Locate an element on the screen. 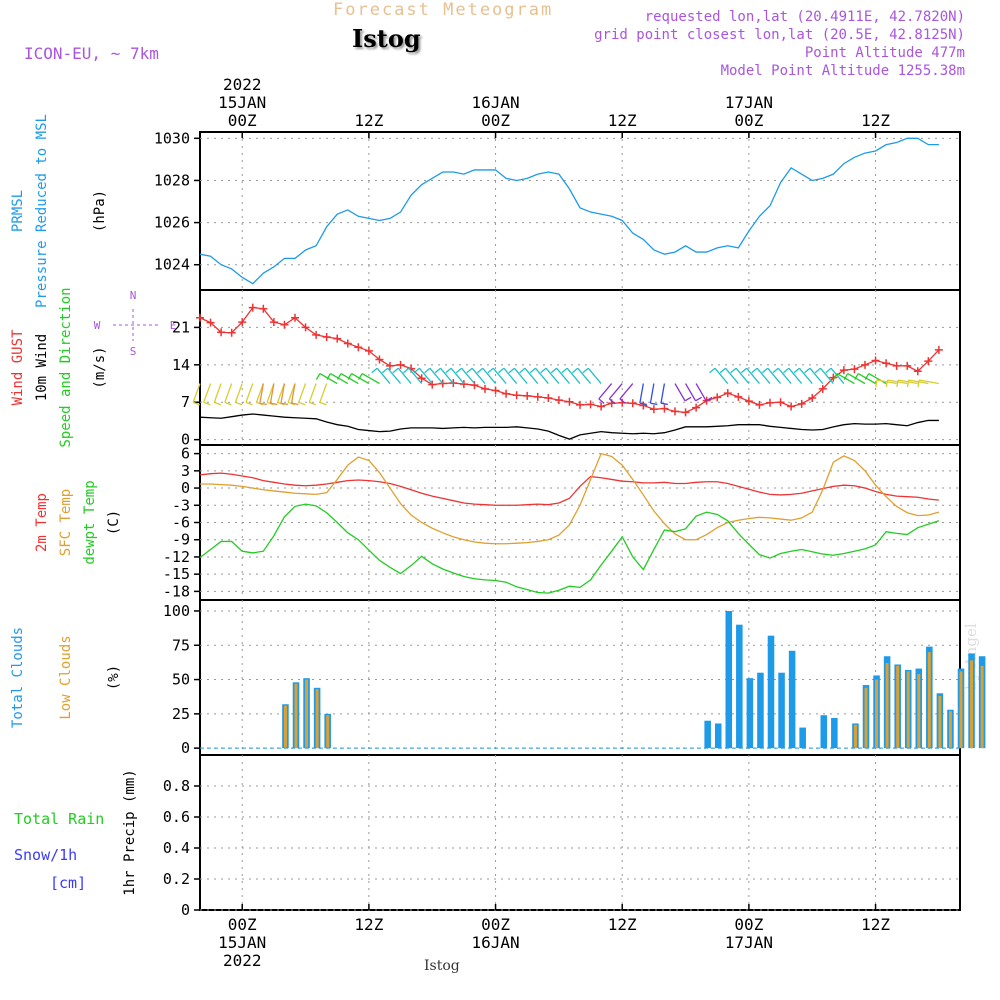 Image resolution: width=1000 pixels, height=1000 pixels. precip-ylabel: 1hr Precip (mm) is located at coordinates (130, 832).